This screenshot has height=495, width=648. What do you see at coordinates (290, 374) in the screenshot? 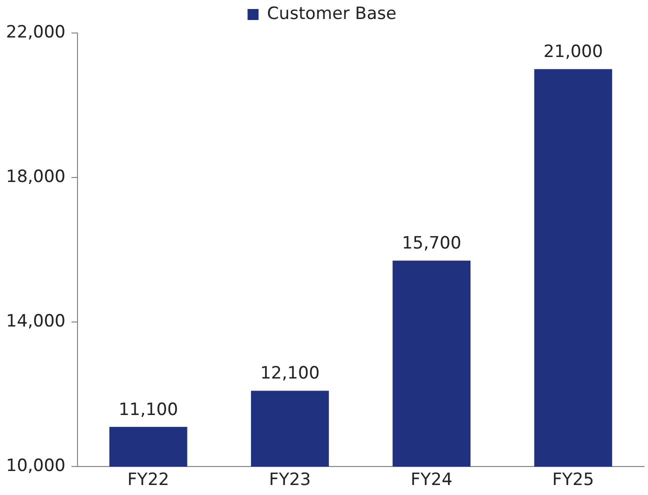
I see `data-label: 12,100` at bounding box center [290, 374].